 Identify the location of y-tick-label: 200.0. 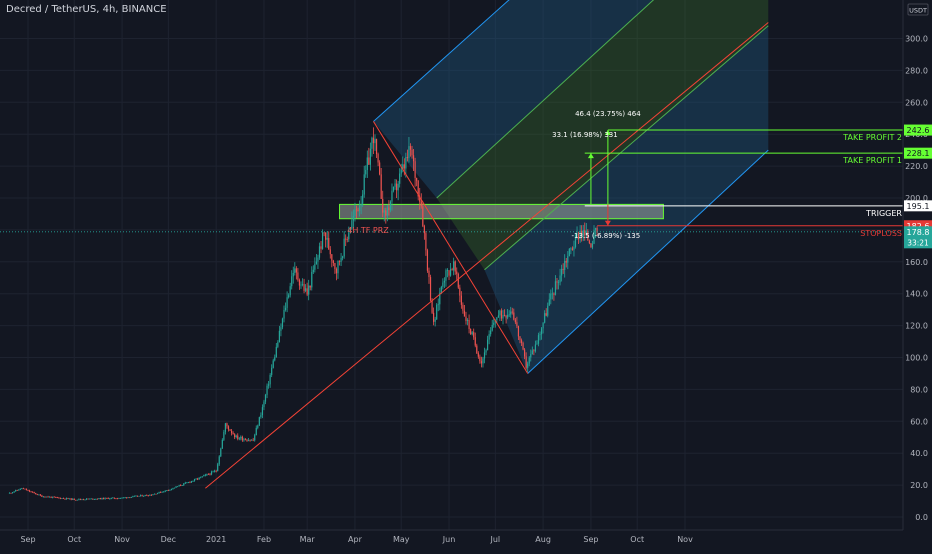
(916, 198).